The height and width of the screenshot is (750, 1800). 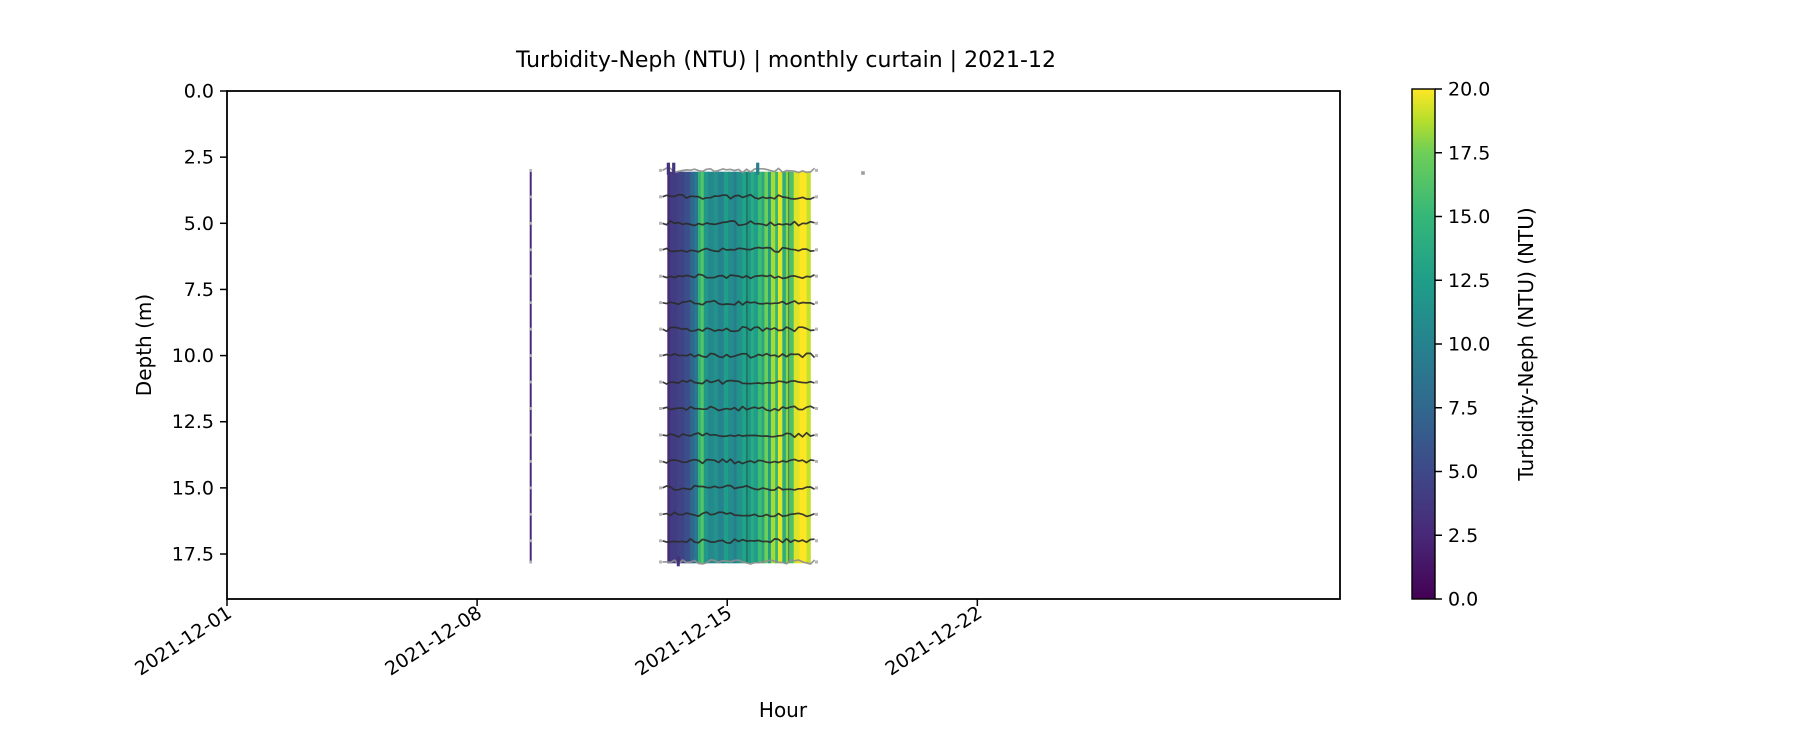 What do you see at coordinates (199, 92) in the screenshot?
I see `y-tick-label: 0.0` at bounding box center [199, 92].